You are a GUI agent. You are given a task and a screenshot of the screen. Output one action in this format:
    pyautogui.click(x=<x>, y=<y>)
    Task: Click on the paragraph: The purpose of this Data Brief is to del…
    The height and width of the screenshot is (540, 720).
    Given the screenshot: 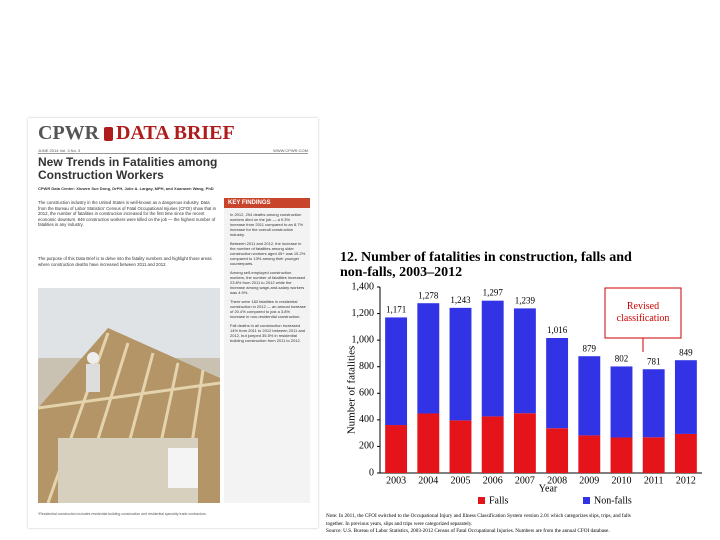 What is the action you would take?
    pyautogui.click(x=125, y=261)
    